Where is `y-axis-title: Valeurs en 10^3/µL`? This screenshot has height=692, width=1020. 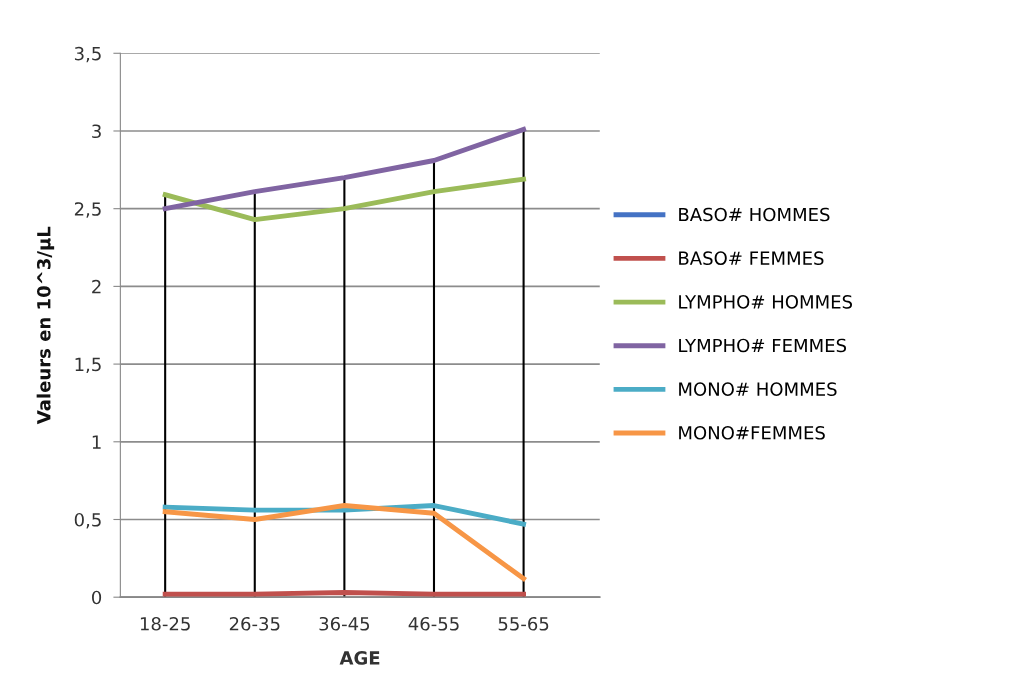 y-axis-title: Valeurs en 10^3/µL is located at coordinates (45, 325).